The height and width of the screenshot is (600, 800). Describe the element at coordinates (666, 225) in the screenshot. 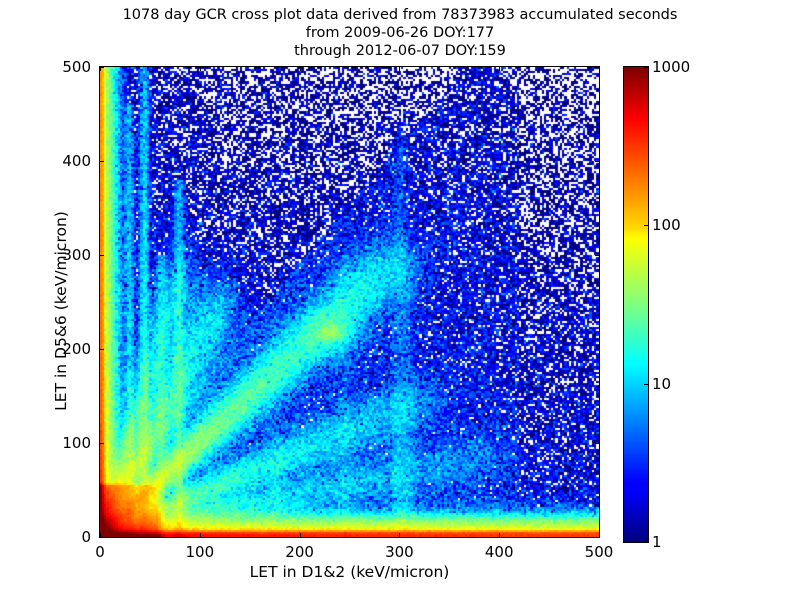

I see `colorbar-tick-label: 100` at that location.